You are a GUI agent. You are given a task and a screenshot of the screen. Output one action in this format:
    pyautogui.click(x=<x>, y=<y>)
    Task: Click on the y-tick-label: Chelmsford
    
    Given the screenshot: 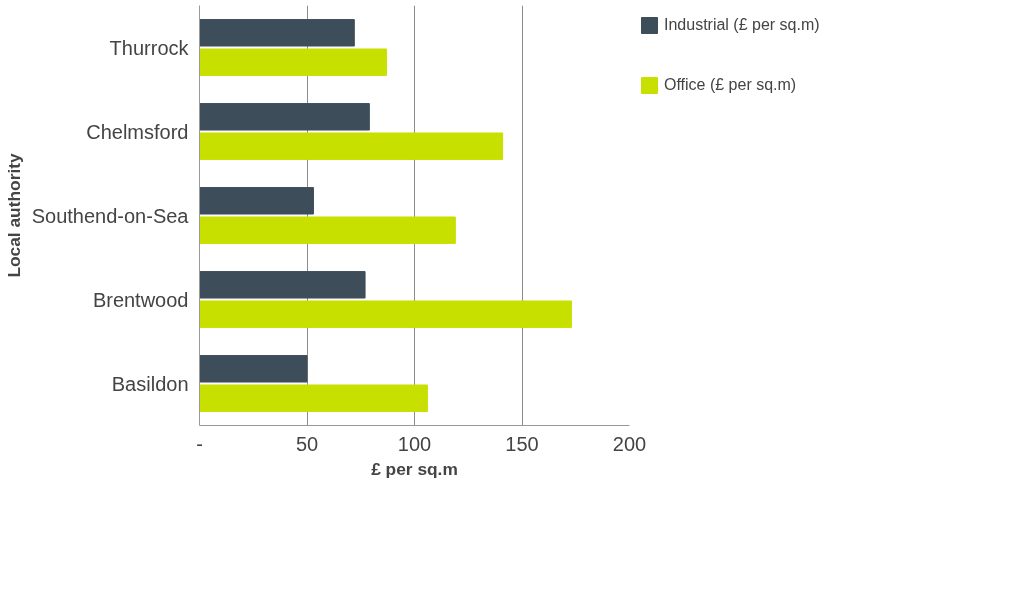 What is the action you would take?
    pyautogui.click(x=137, y=131)
    